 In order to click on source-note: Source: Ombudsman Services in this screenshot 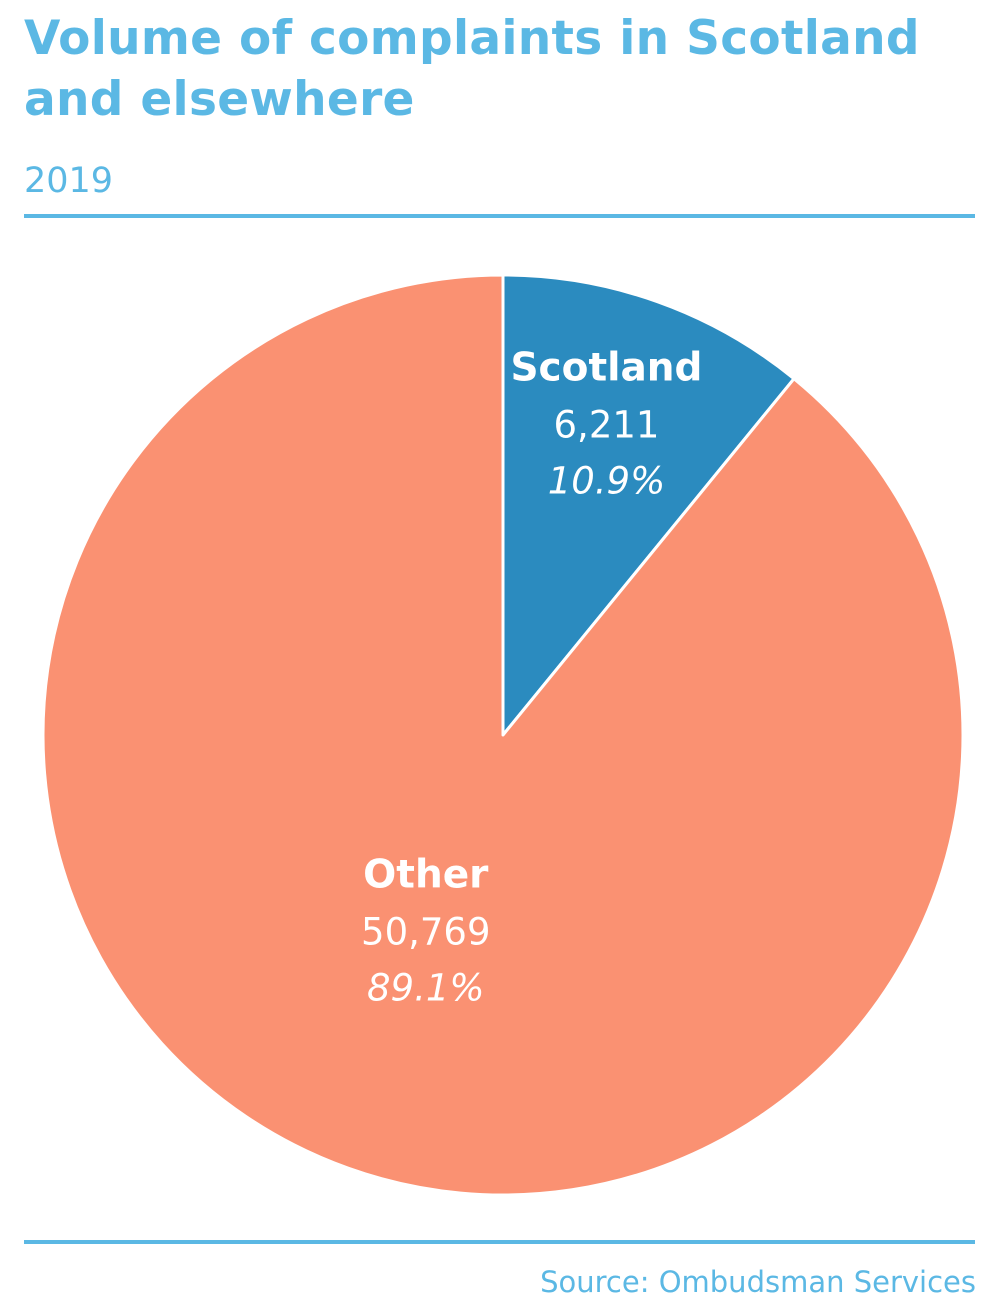, I will do `click(758, 1282)`.